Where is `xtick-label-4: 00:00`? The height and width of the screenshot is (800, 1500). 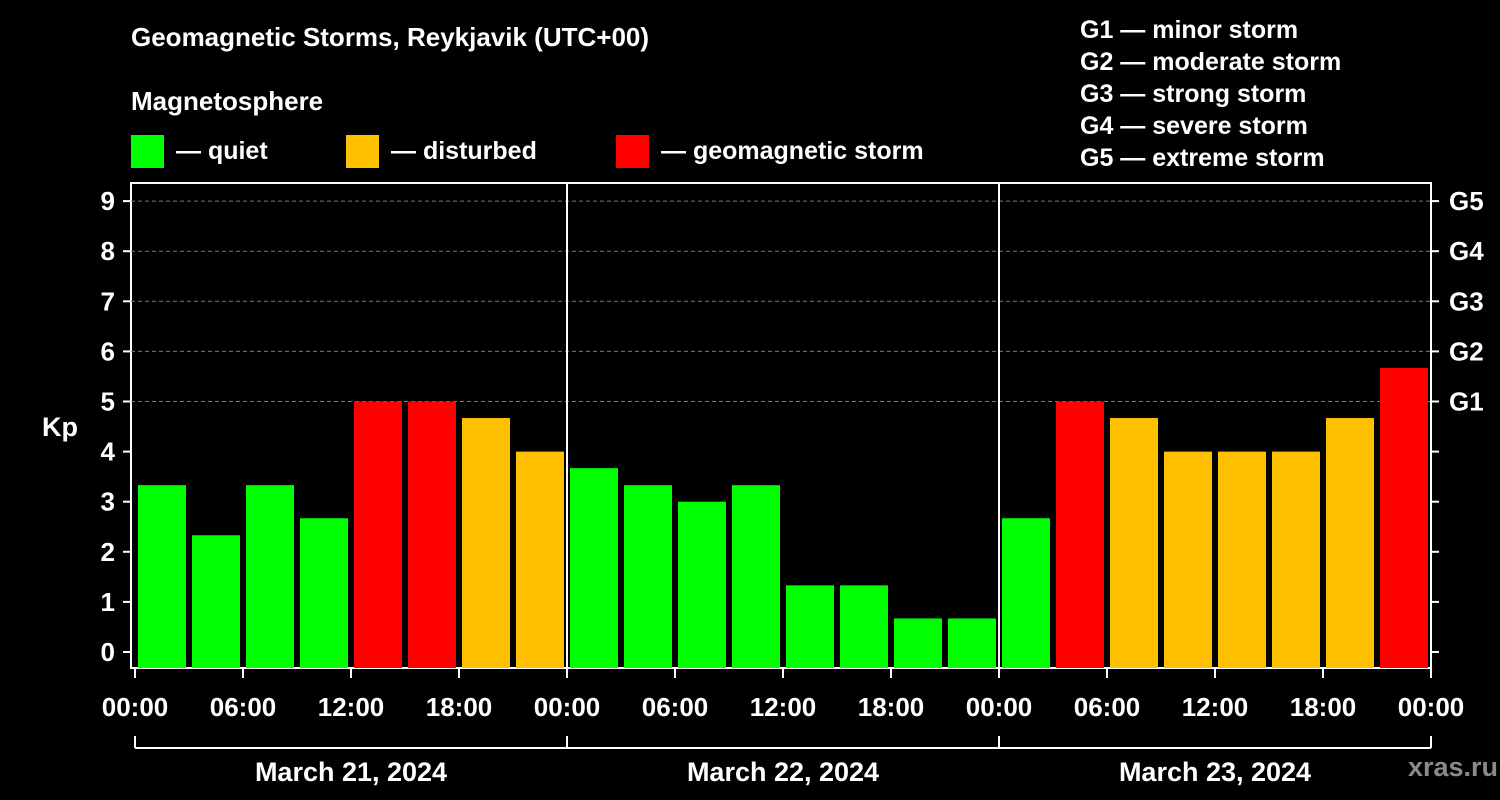
xtick-label-4: 00:00 is located at coordinates (567, 707).